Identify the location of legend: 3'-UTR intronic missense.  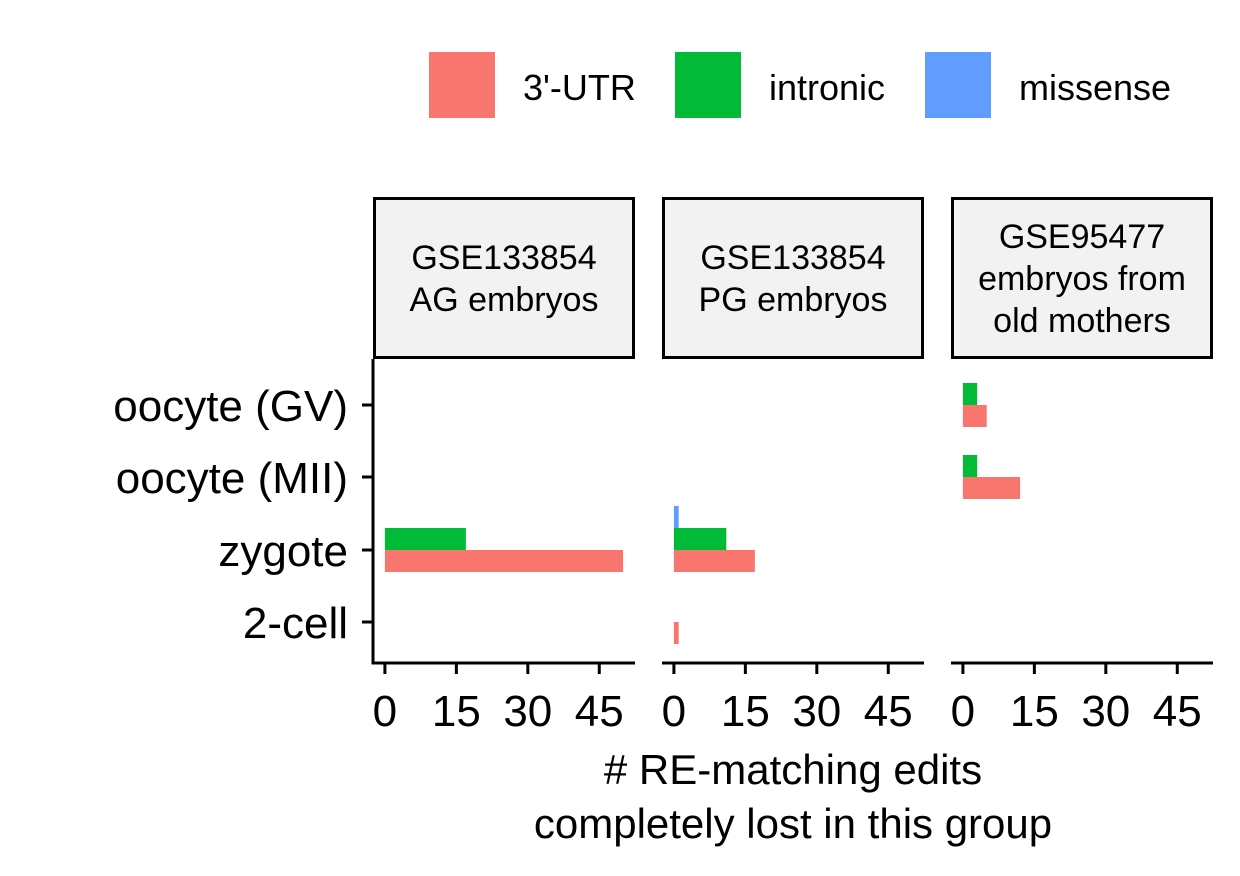
(800, 85).